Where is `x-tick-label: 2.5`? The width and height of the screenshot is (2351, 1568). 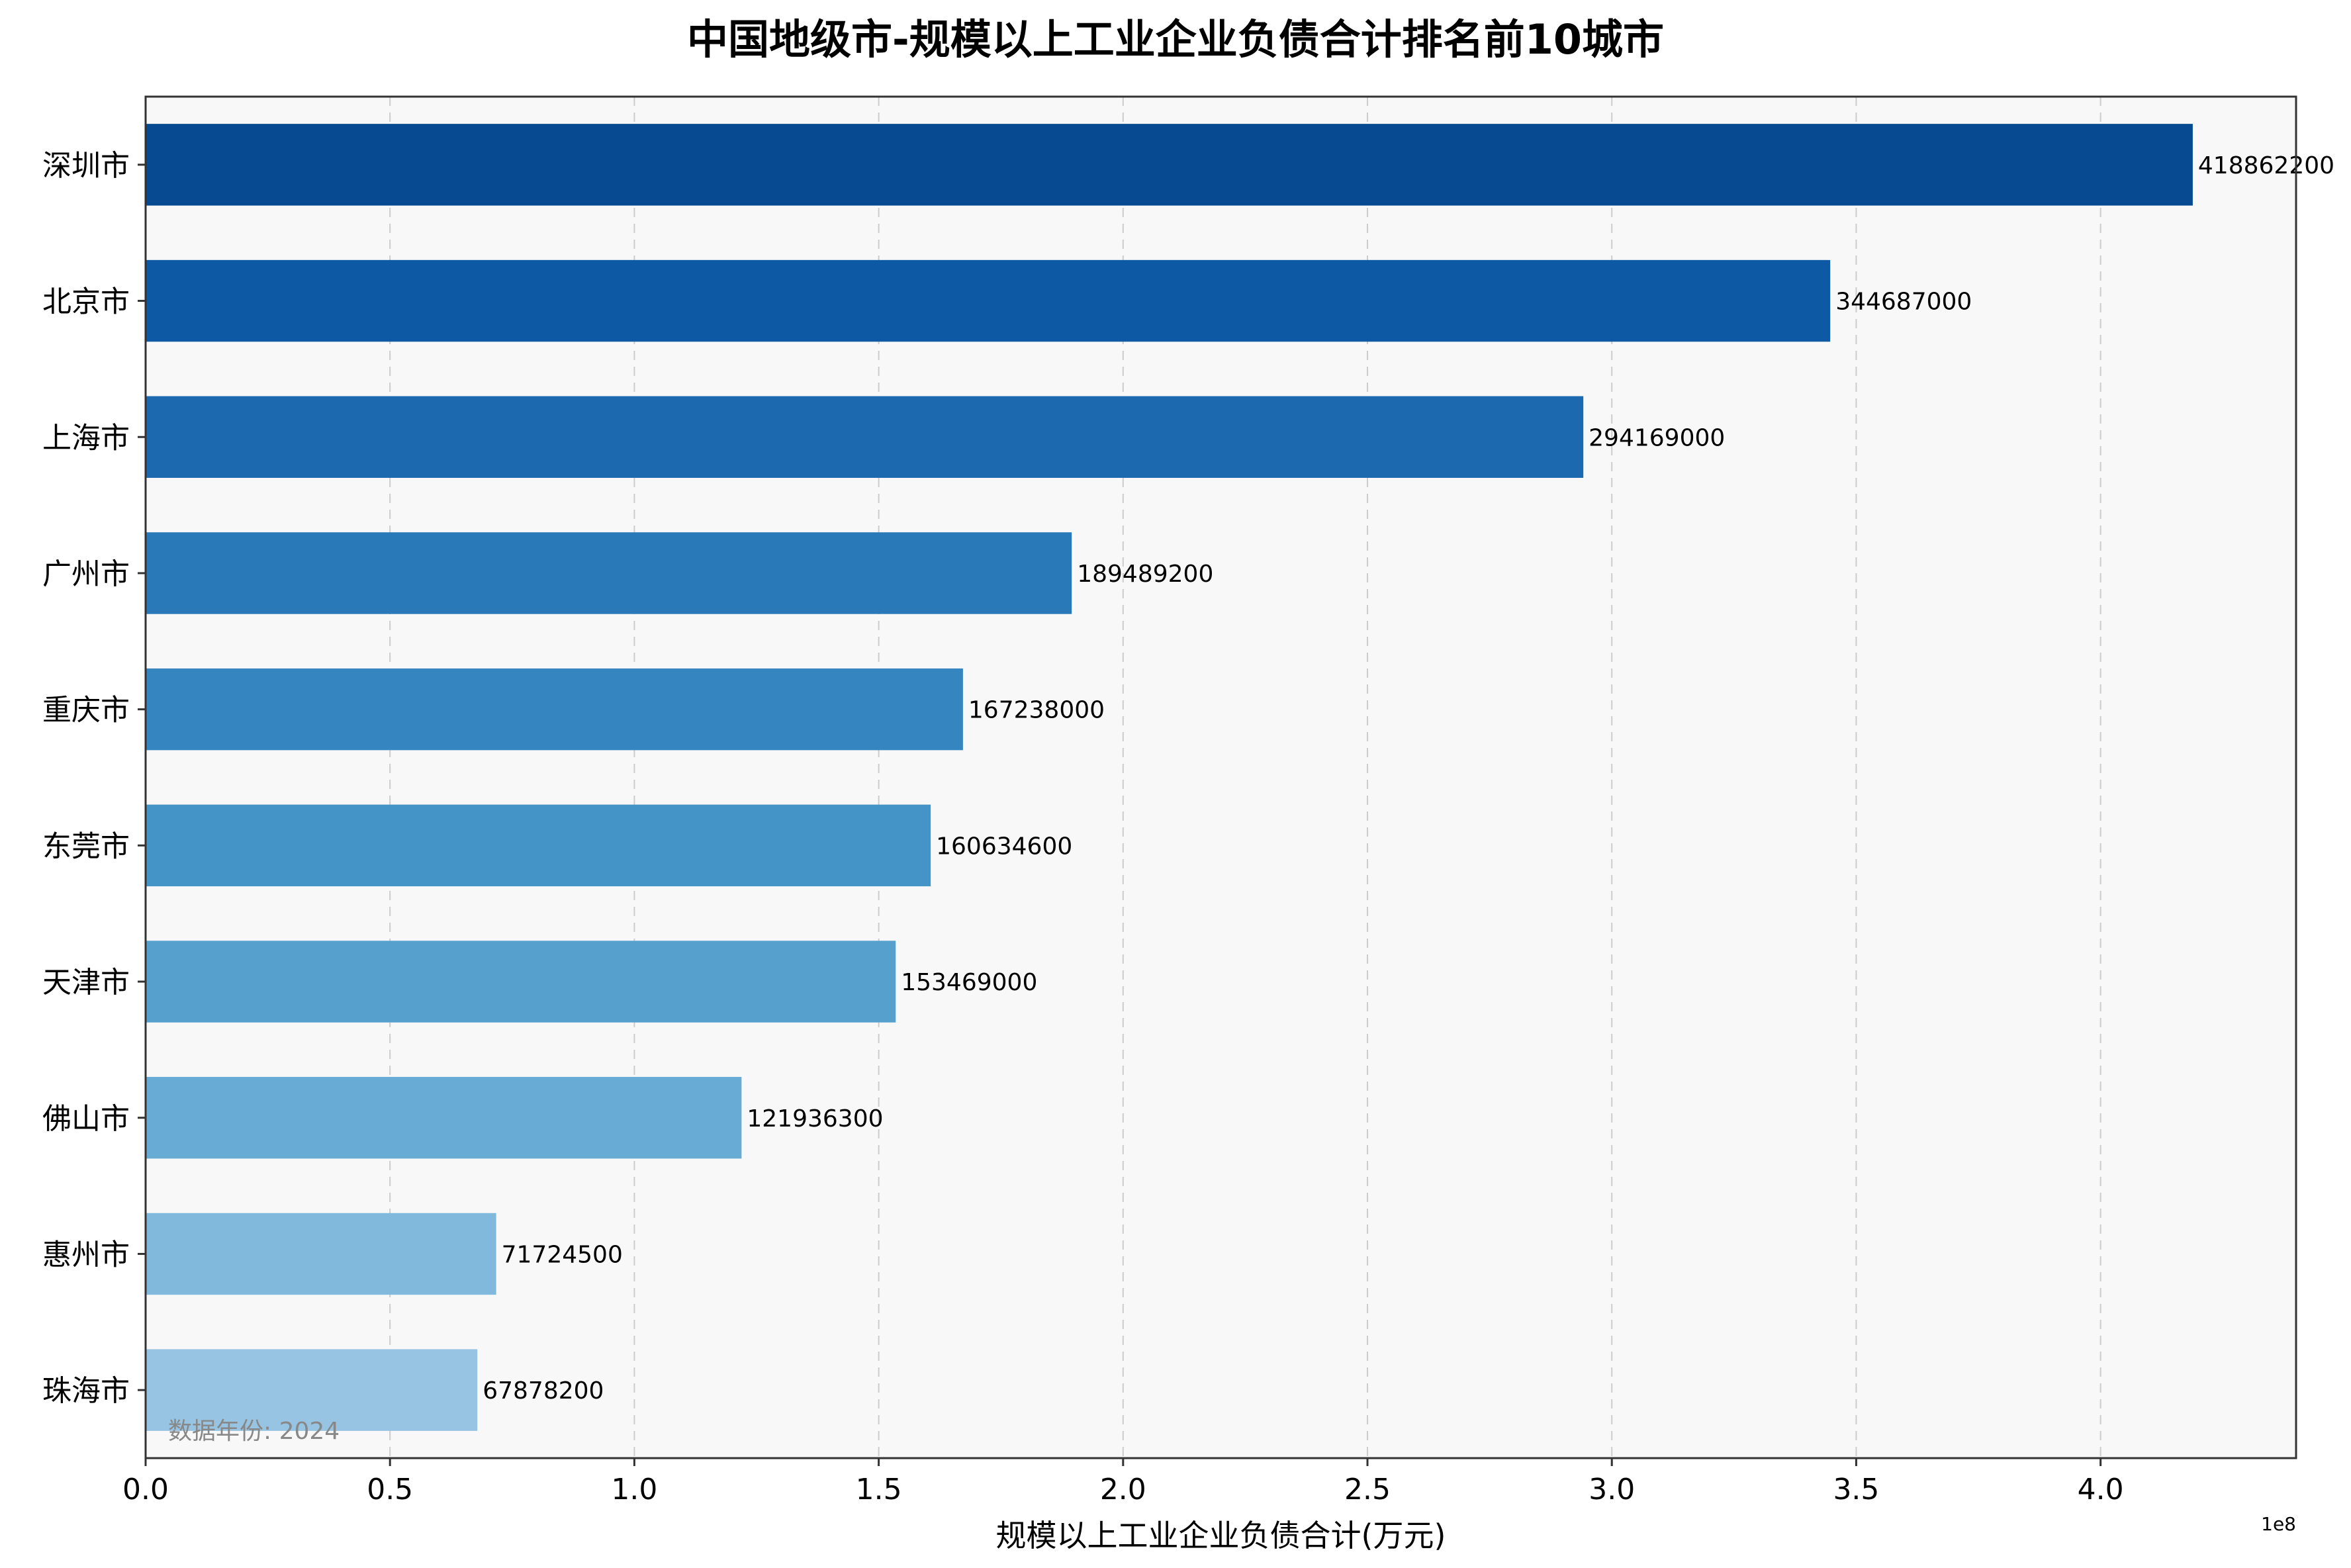
x-tick-label: 2.5 is located at coordinates (1367, 1489).